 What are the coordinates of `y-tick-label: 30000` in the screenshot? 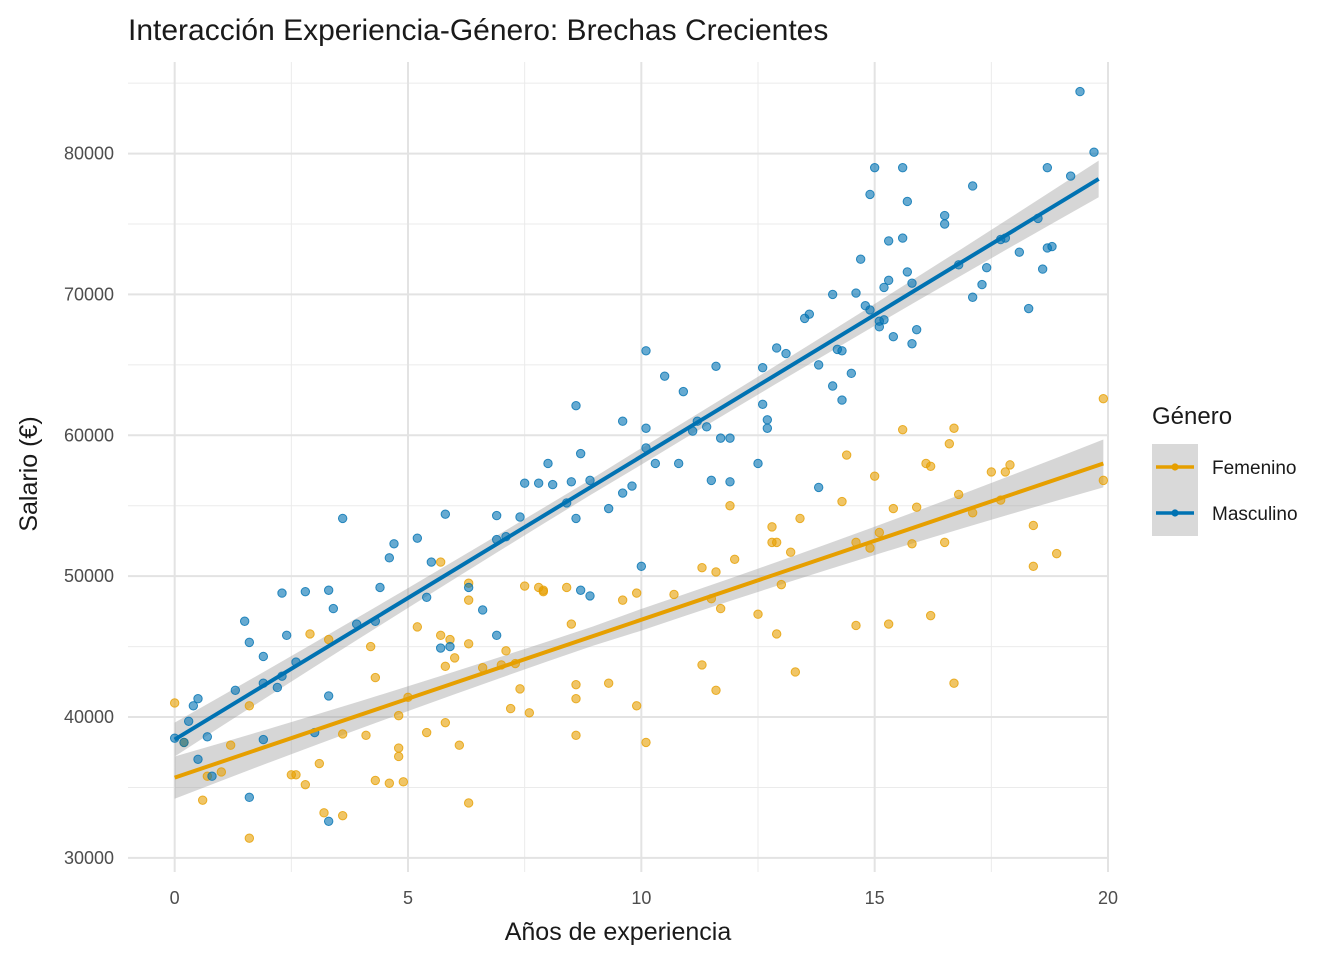 It's located at (89, 858).